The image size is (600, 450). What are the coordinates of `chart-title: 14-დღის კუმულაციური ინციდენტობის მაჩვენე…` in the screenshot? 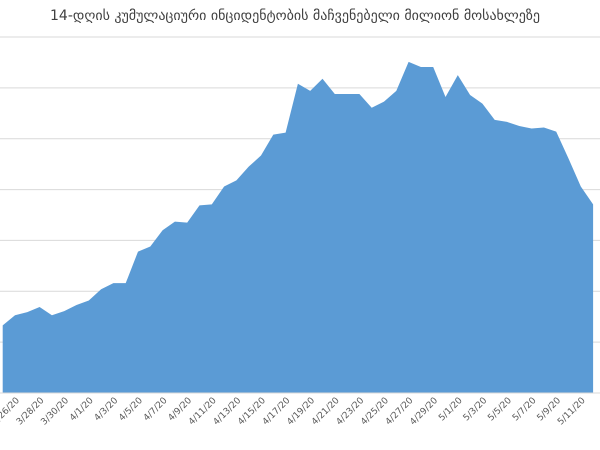 It's located at (295, 15).